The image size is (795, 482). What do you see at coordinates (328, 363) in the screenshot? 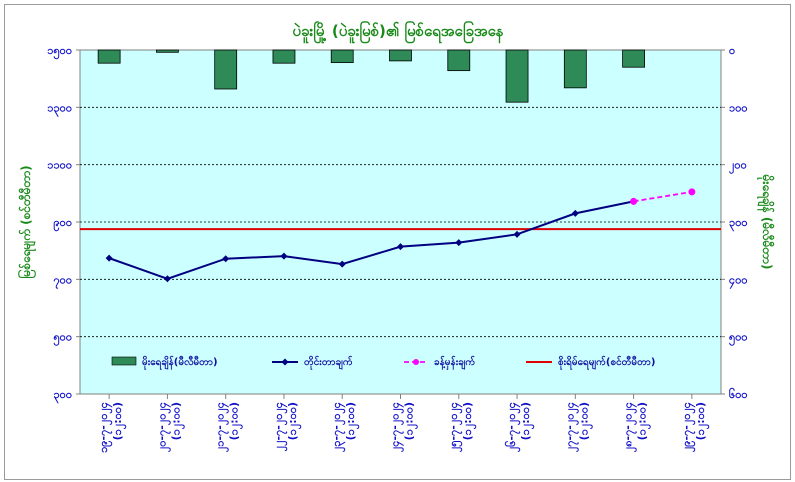
I see `legend-label-observed: တိုင်းတာချက်` at bounding box center [328, 363].